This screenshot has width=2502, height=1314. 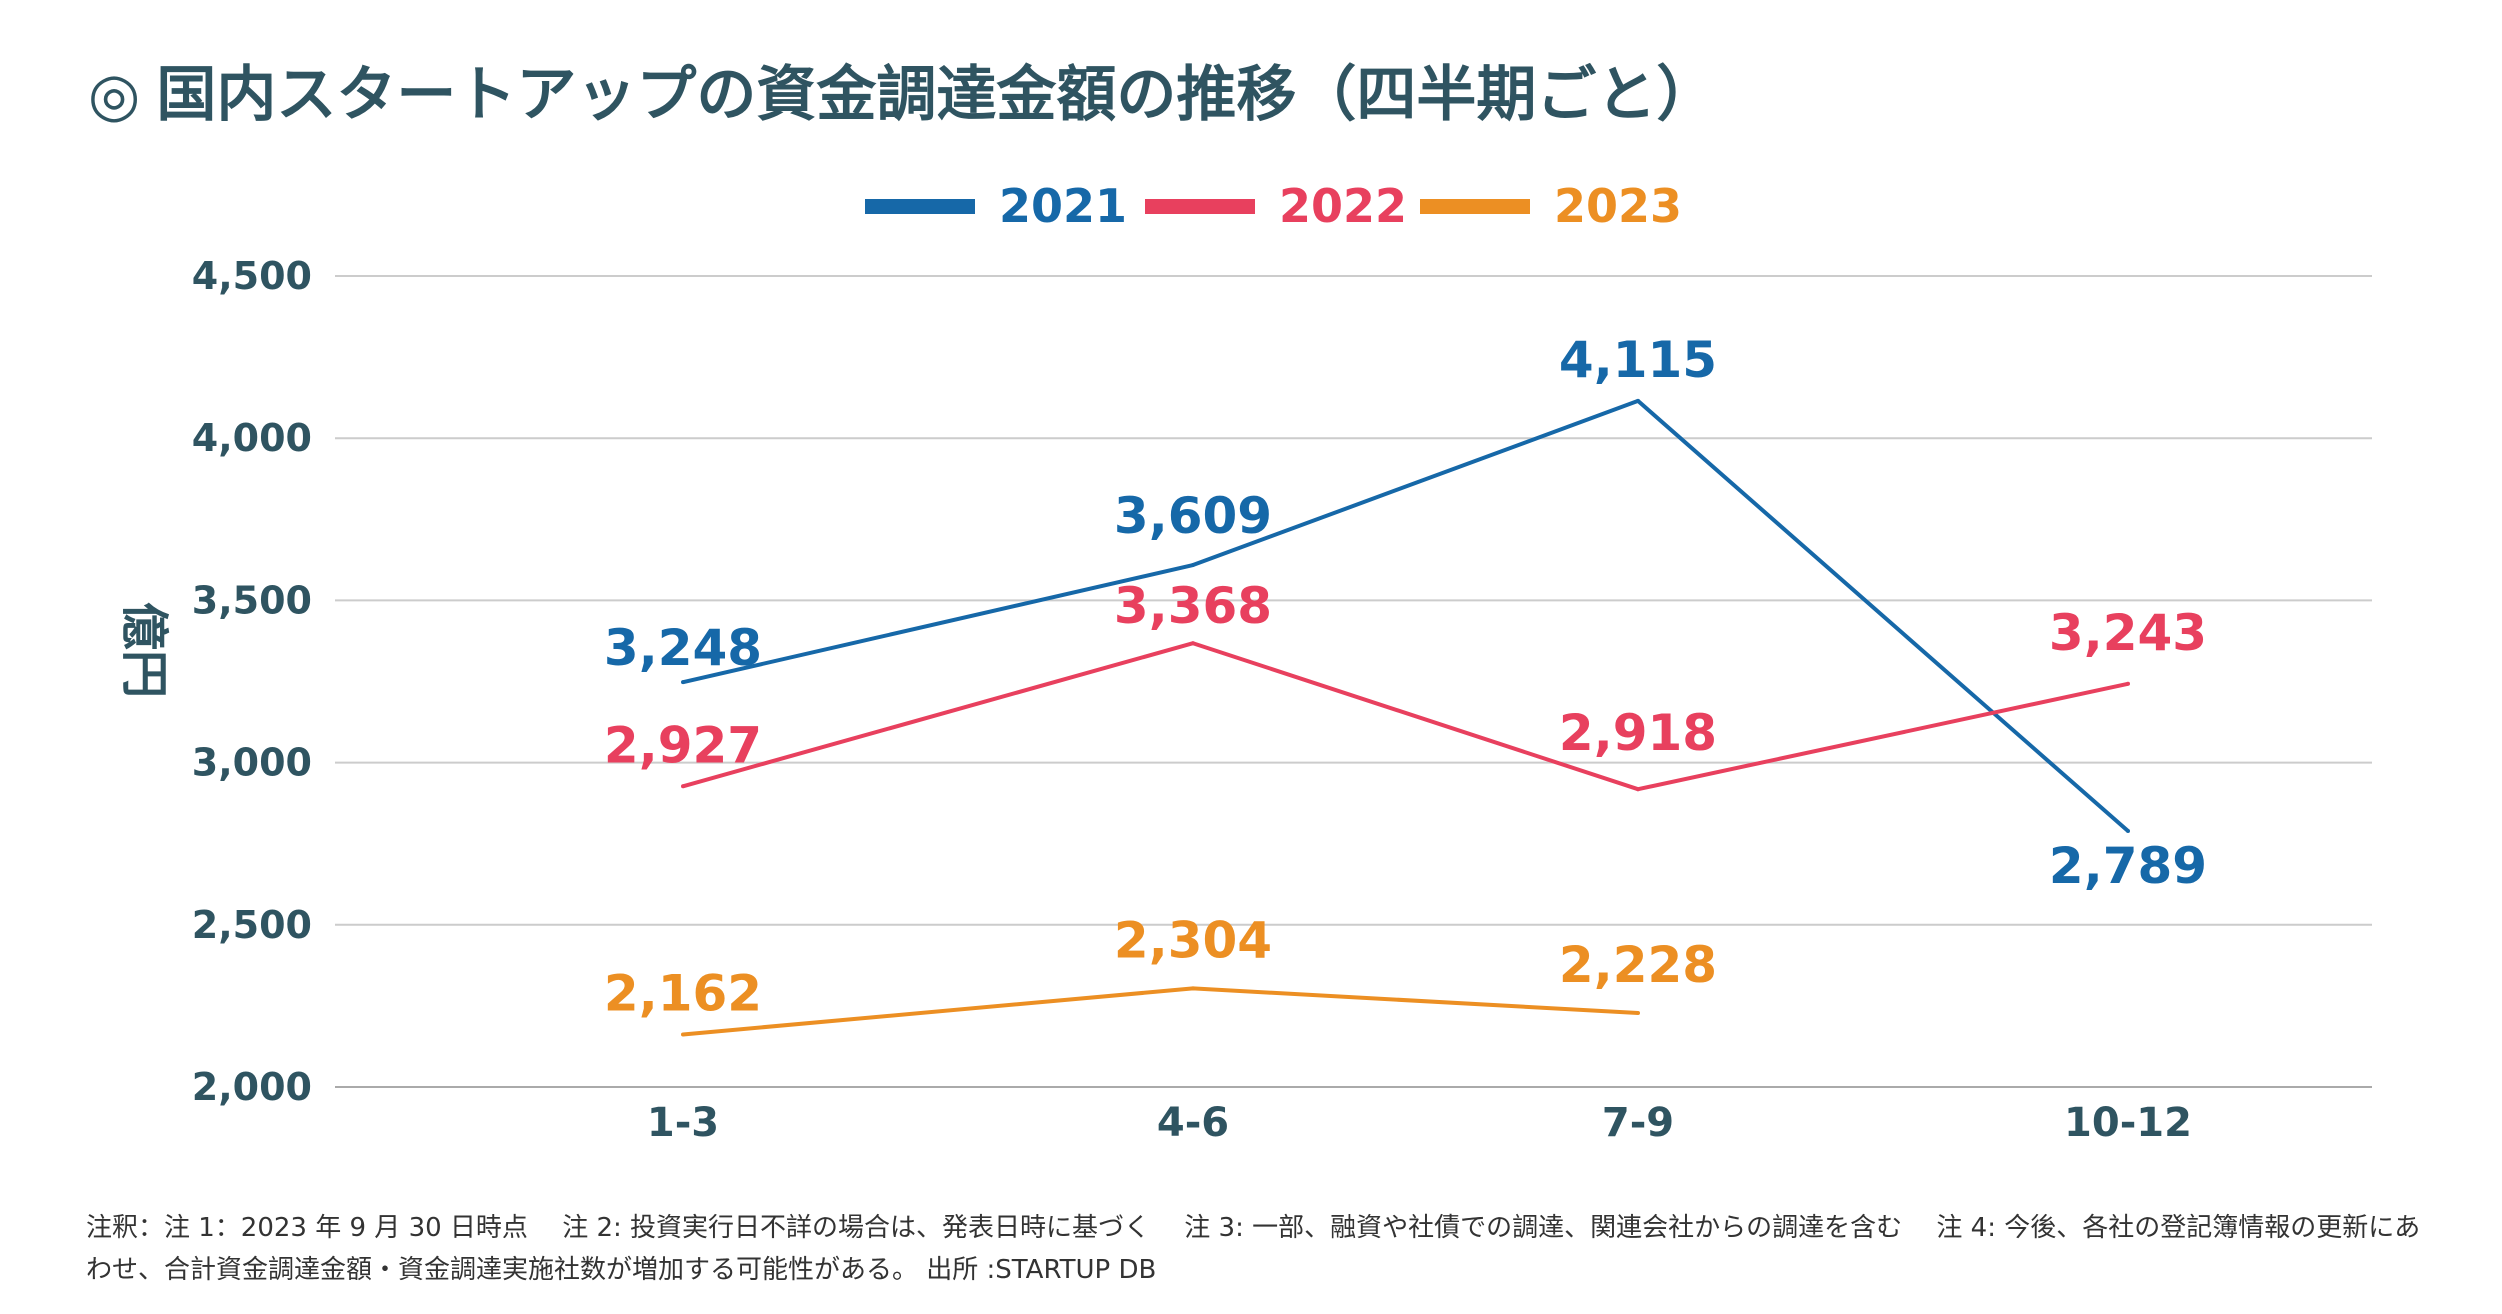 What do you see at coordinates (2128, 1123) in the screenshot?
I see `x-tick-label: 10-12` at bounding box center [2128, 1123].